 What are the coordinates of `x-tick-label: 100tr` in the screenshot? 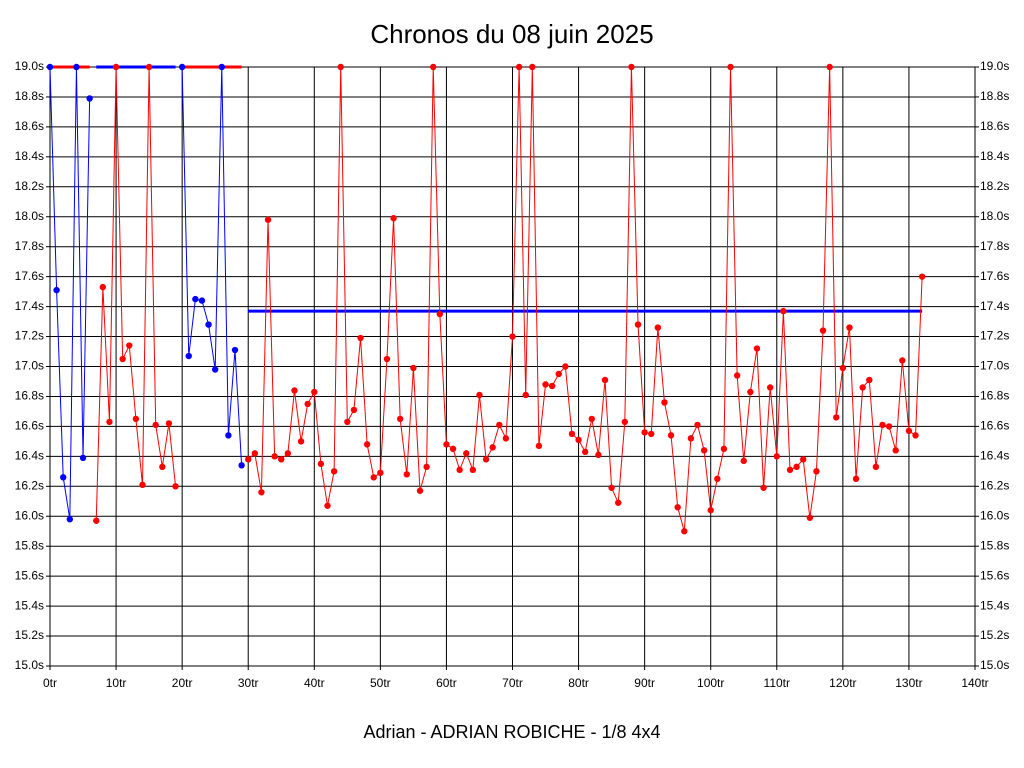 It's located at (710, 683).